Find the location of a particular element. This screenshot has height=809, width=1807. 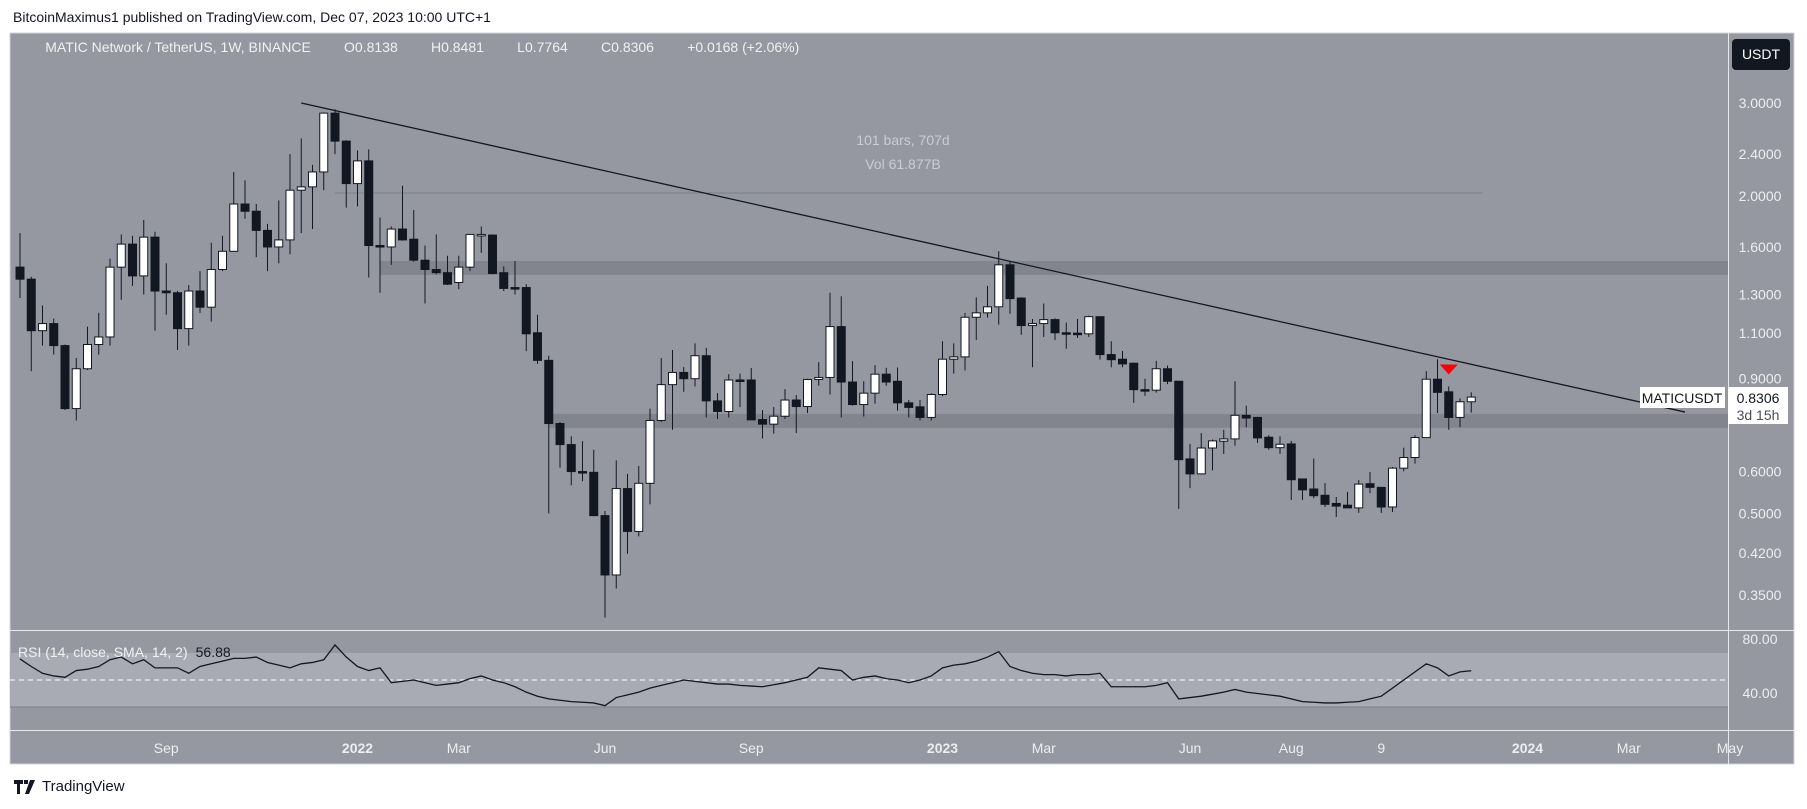

price-tick-label: 0.3500 is located at coordinates (1760, 595).